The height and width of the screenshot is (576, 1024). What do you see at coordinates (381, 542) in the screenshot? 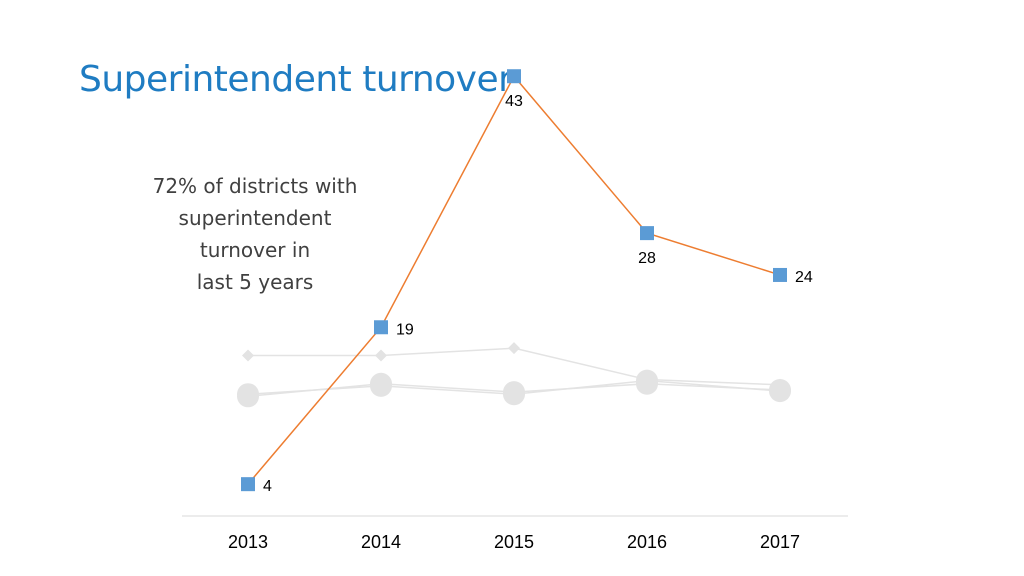
I see `x-tick-label: 2014` at bounding box center [381, 542].